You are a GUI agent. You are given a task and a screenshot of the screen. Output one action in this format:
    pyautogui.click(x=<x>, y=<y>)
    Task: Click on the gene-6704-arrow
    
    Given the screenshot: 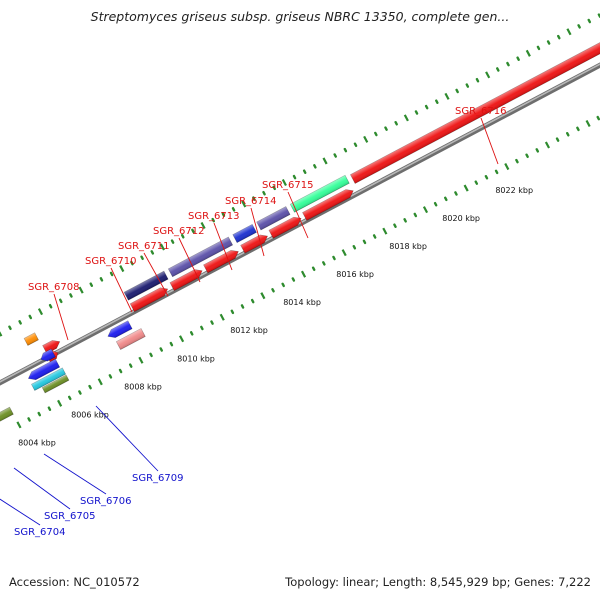 What is the action you would take?
    pyautogui.click(x=7, y=416)
    